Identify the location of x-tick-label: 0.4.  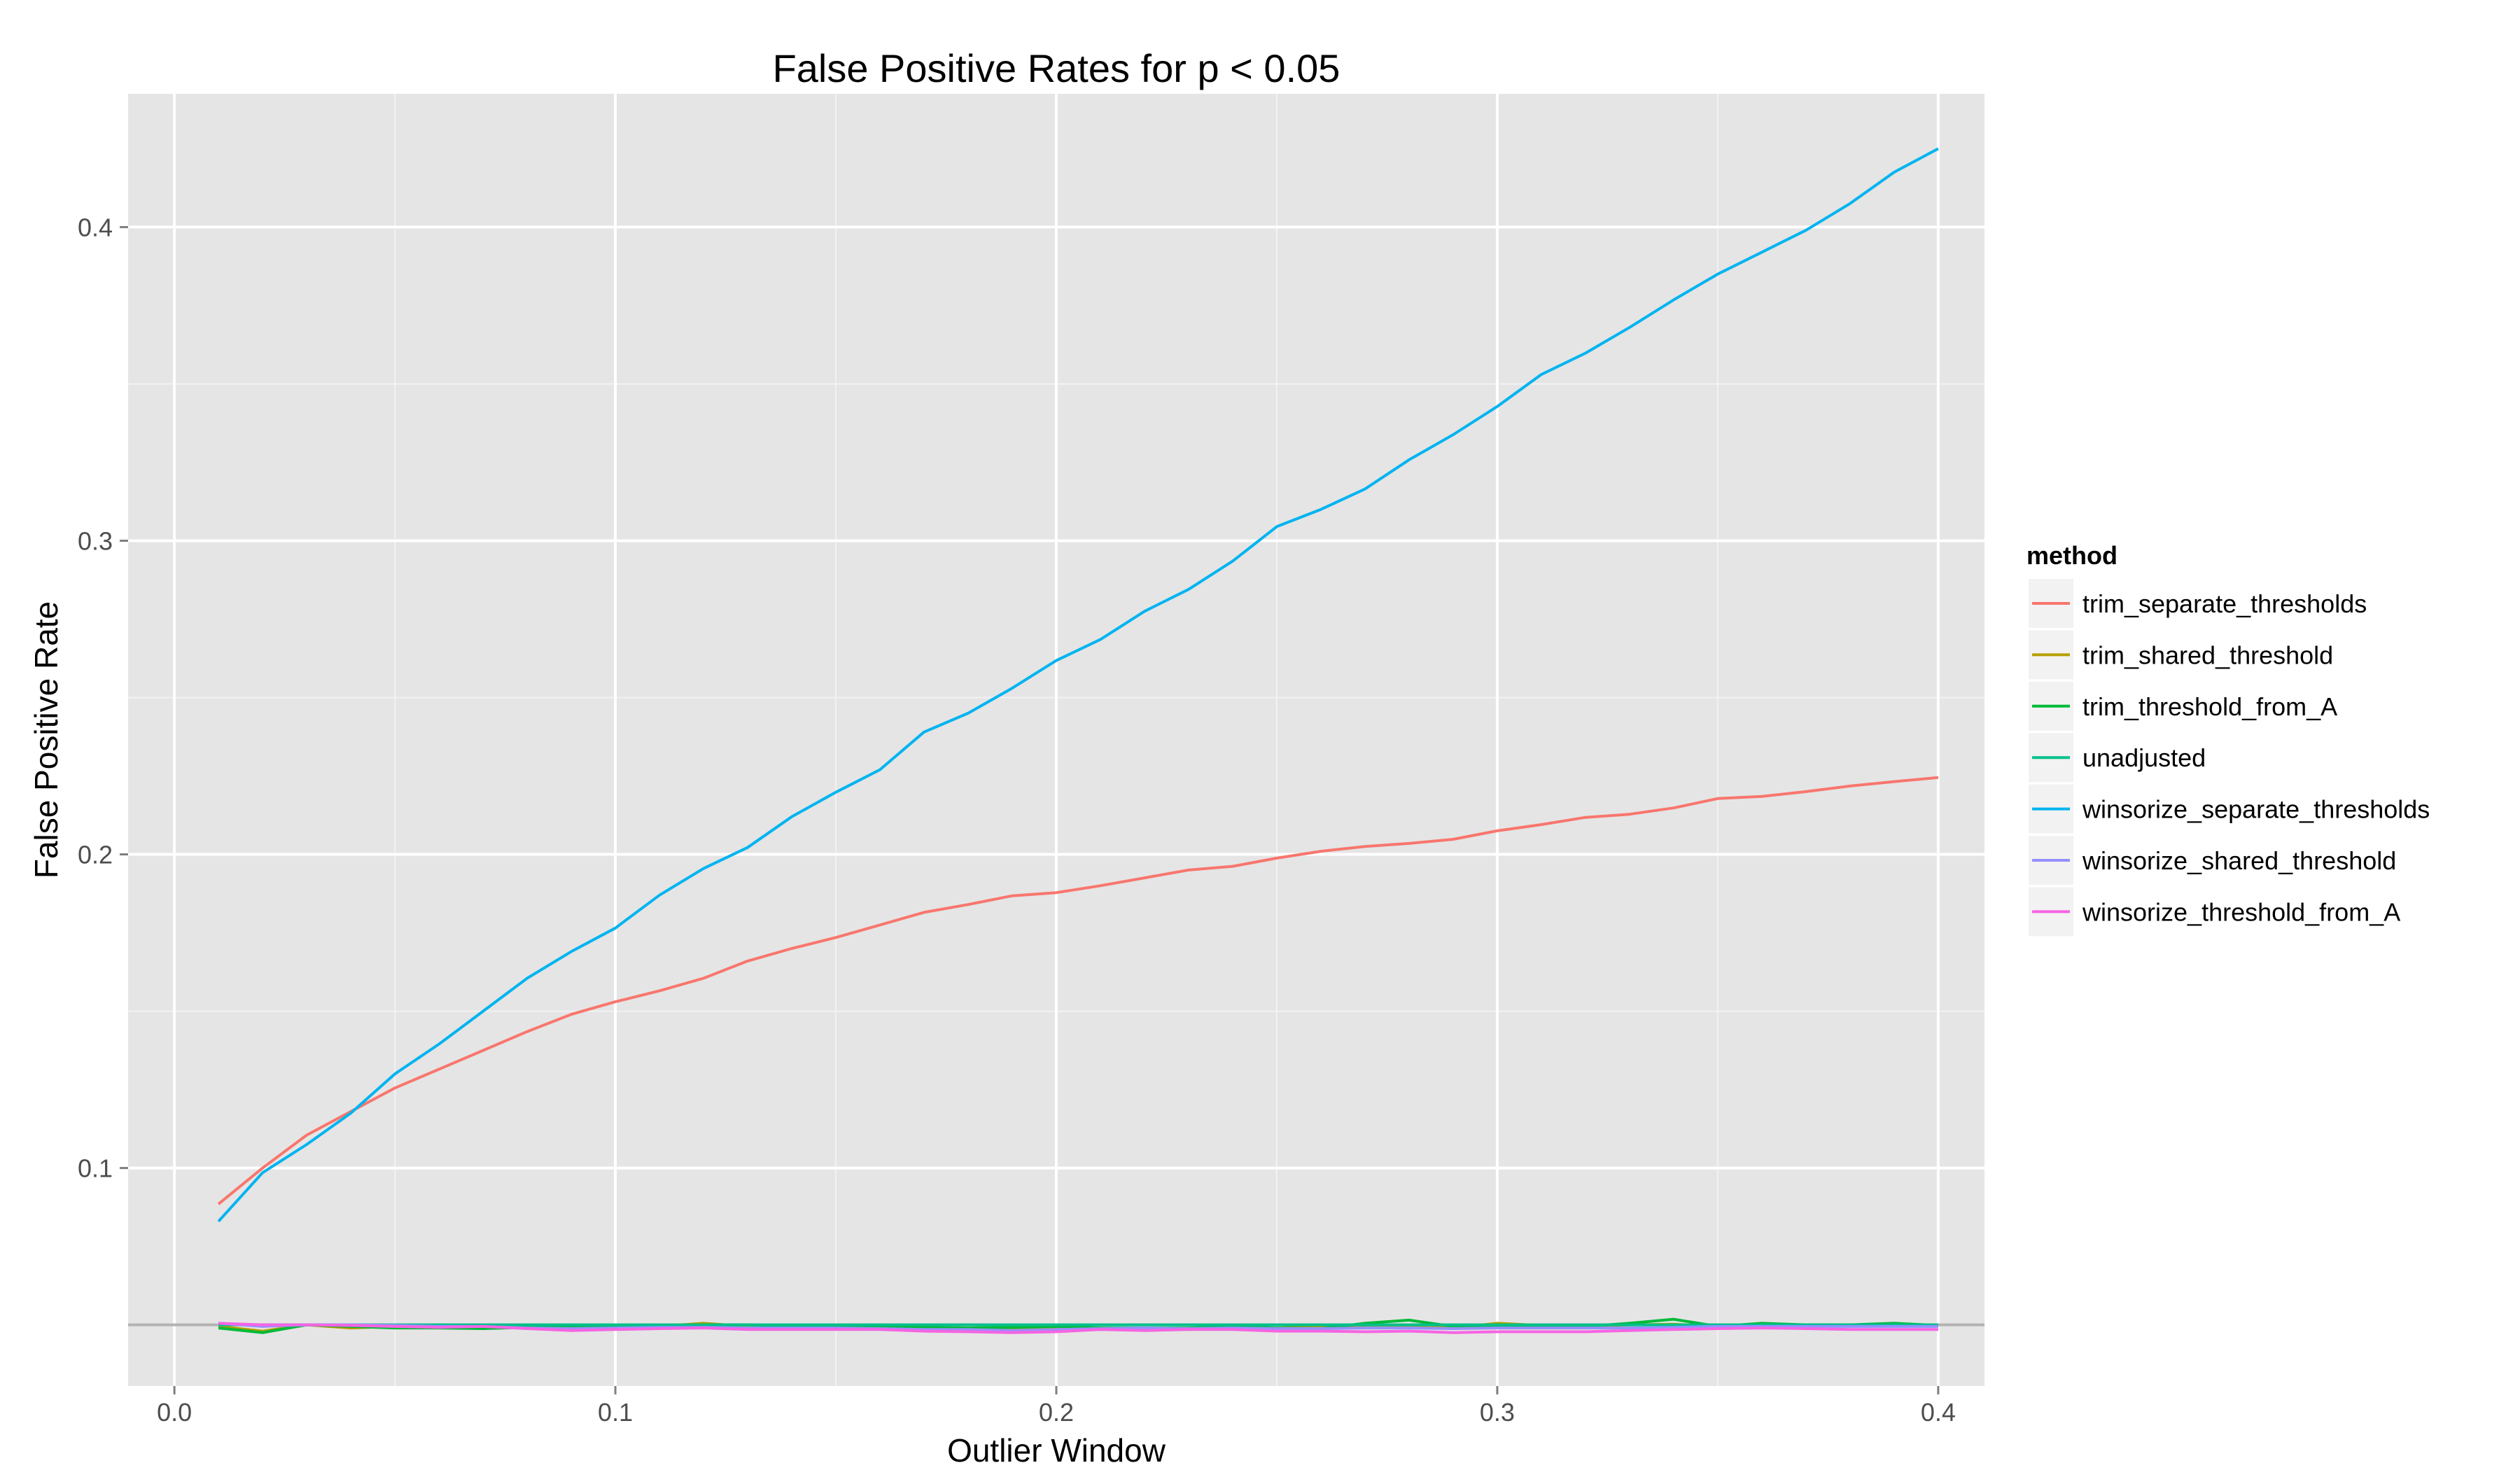
(1938, 1412).